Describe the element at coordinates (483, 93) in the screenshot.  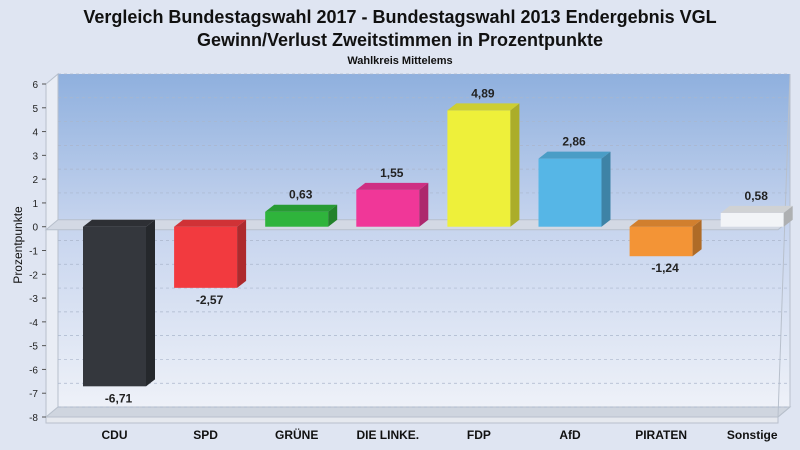
I see `data-label: 4,89` at that location.